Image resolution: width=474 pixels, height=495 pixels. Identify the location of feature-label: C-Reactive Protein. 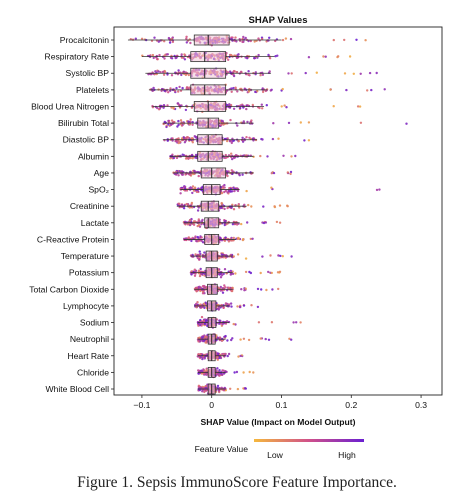
(73, 239).